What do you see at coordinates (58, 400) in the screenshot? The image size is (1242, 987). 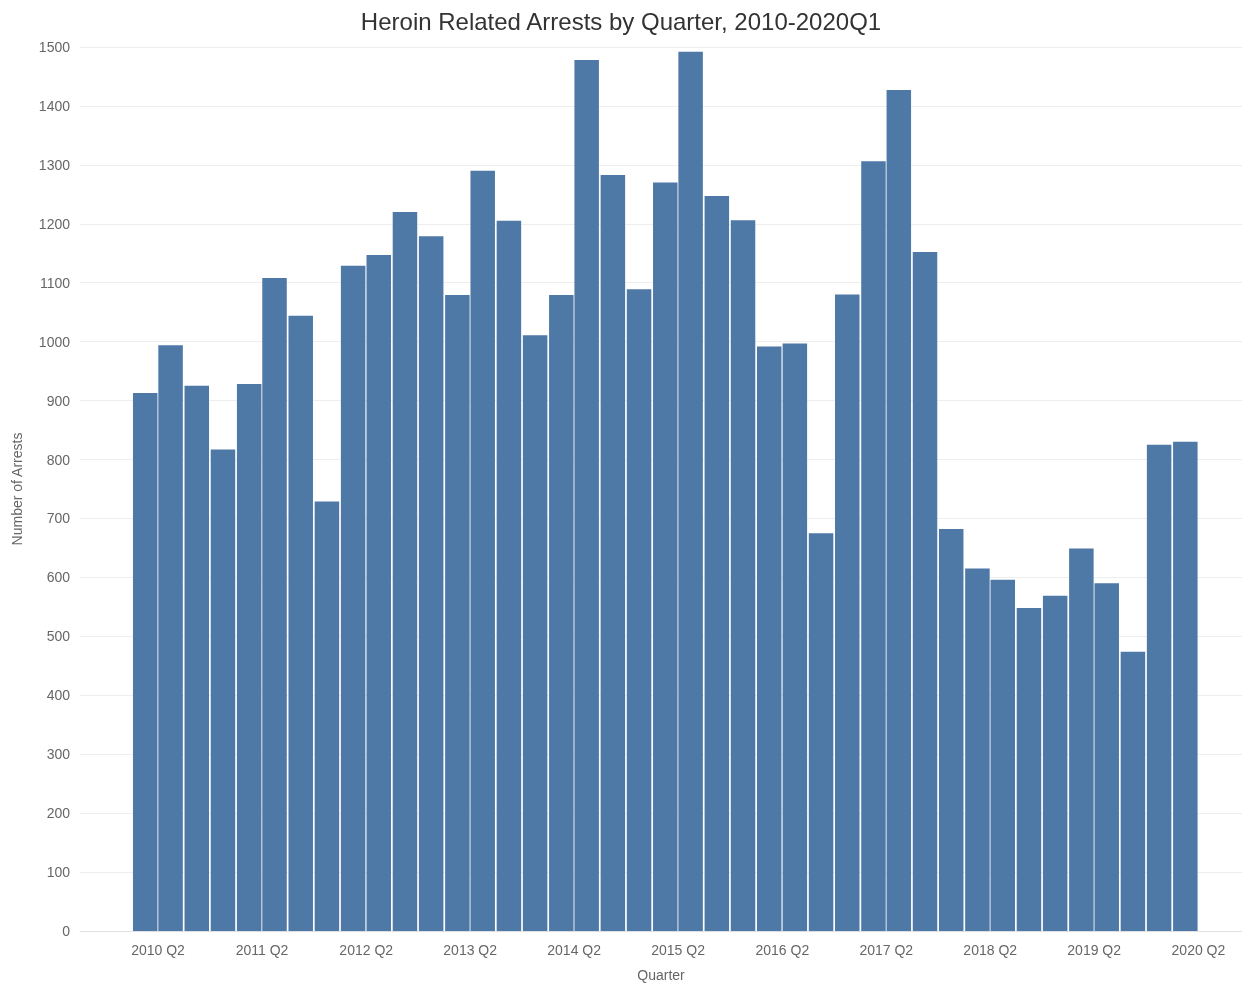 I see `y-tick-label: 900` at bounding box center [58, 400].